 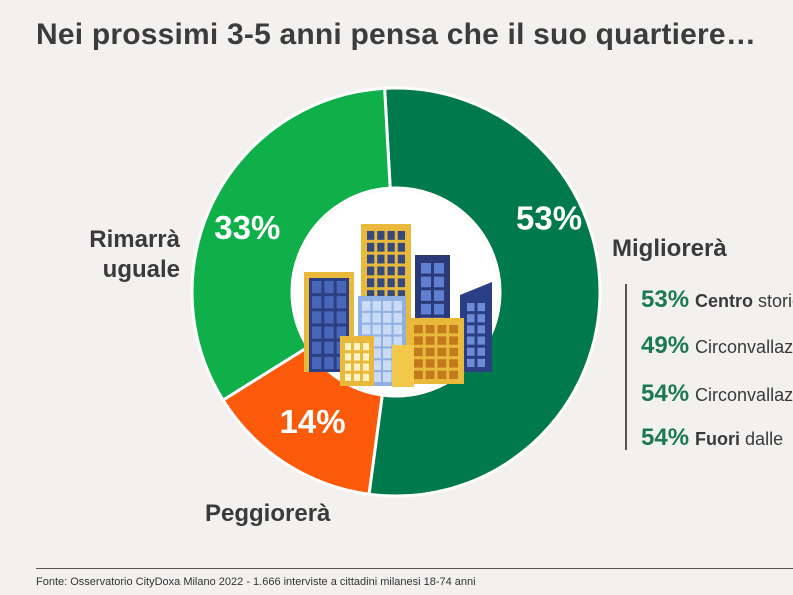 I want to click on label-rimarra-uguale: Rimarrà uguale, so click(x=131, y=255).